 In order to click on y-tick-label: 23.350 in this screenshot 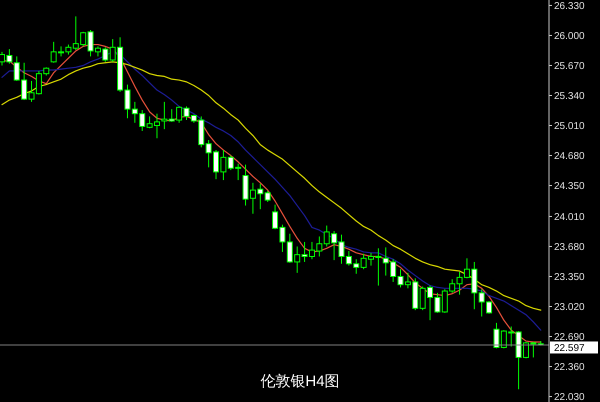, I will do `click(570, 277)`.